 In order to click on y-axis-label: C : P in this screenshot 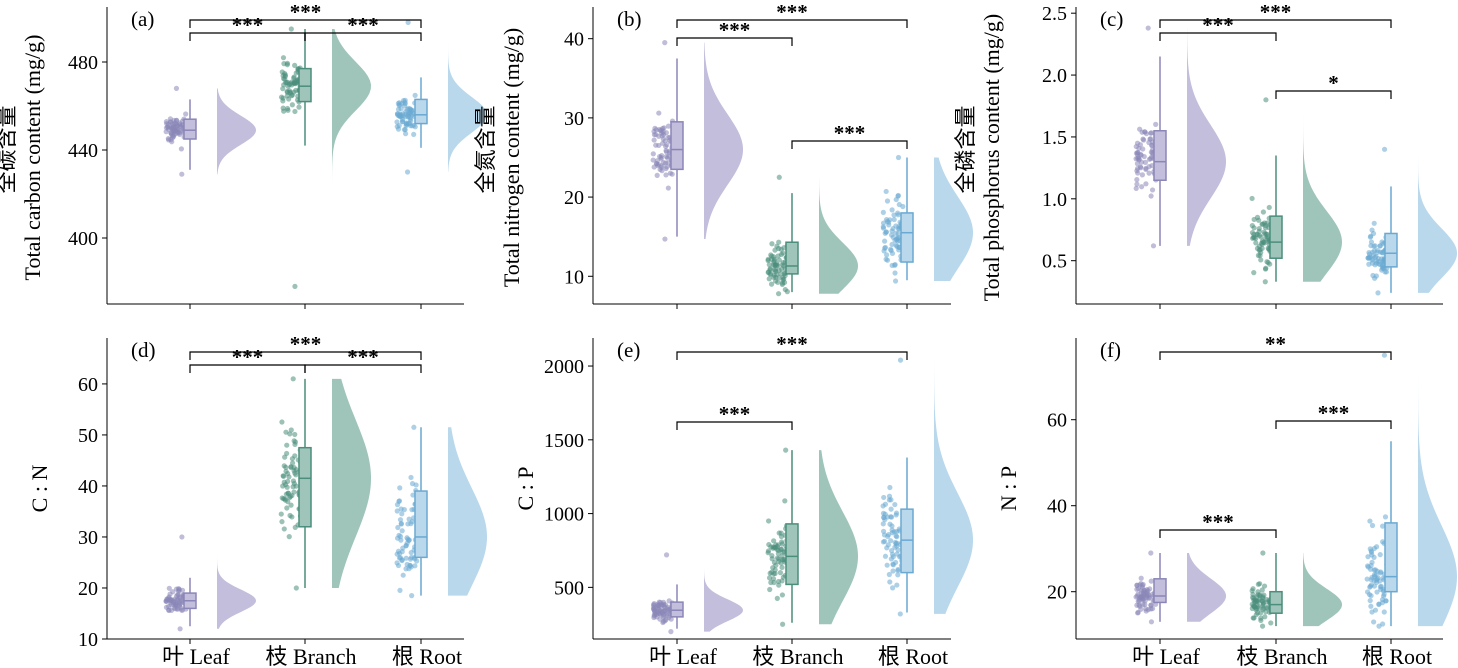, I will do `click(525, 488)`.